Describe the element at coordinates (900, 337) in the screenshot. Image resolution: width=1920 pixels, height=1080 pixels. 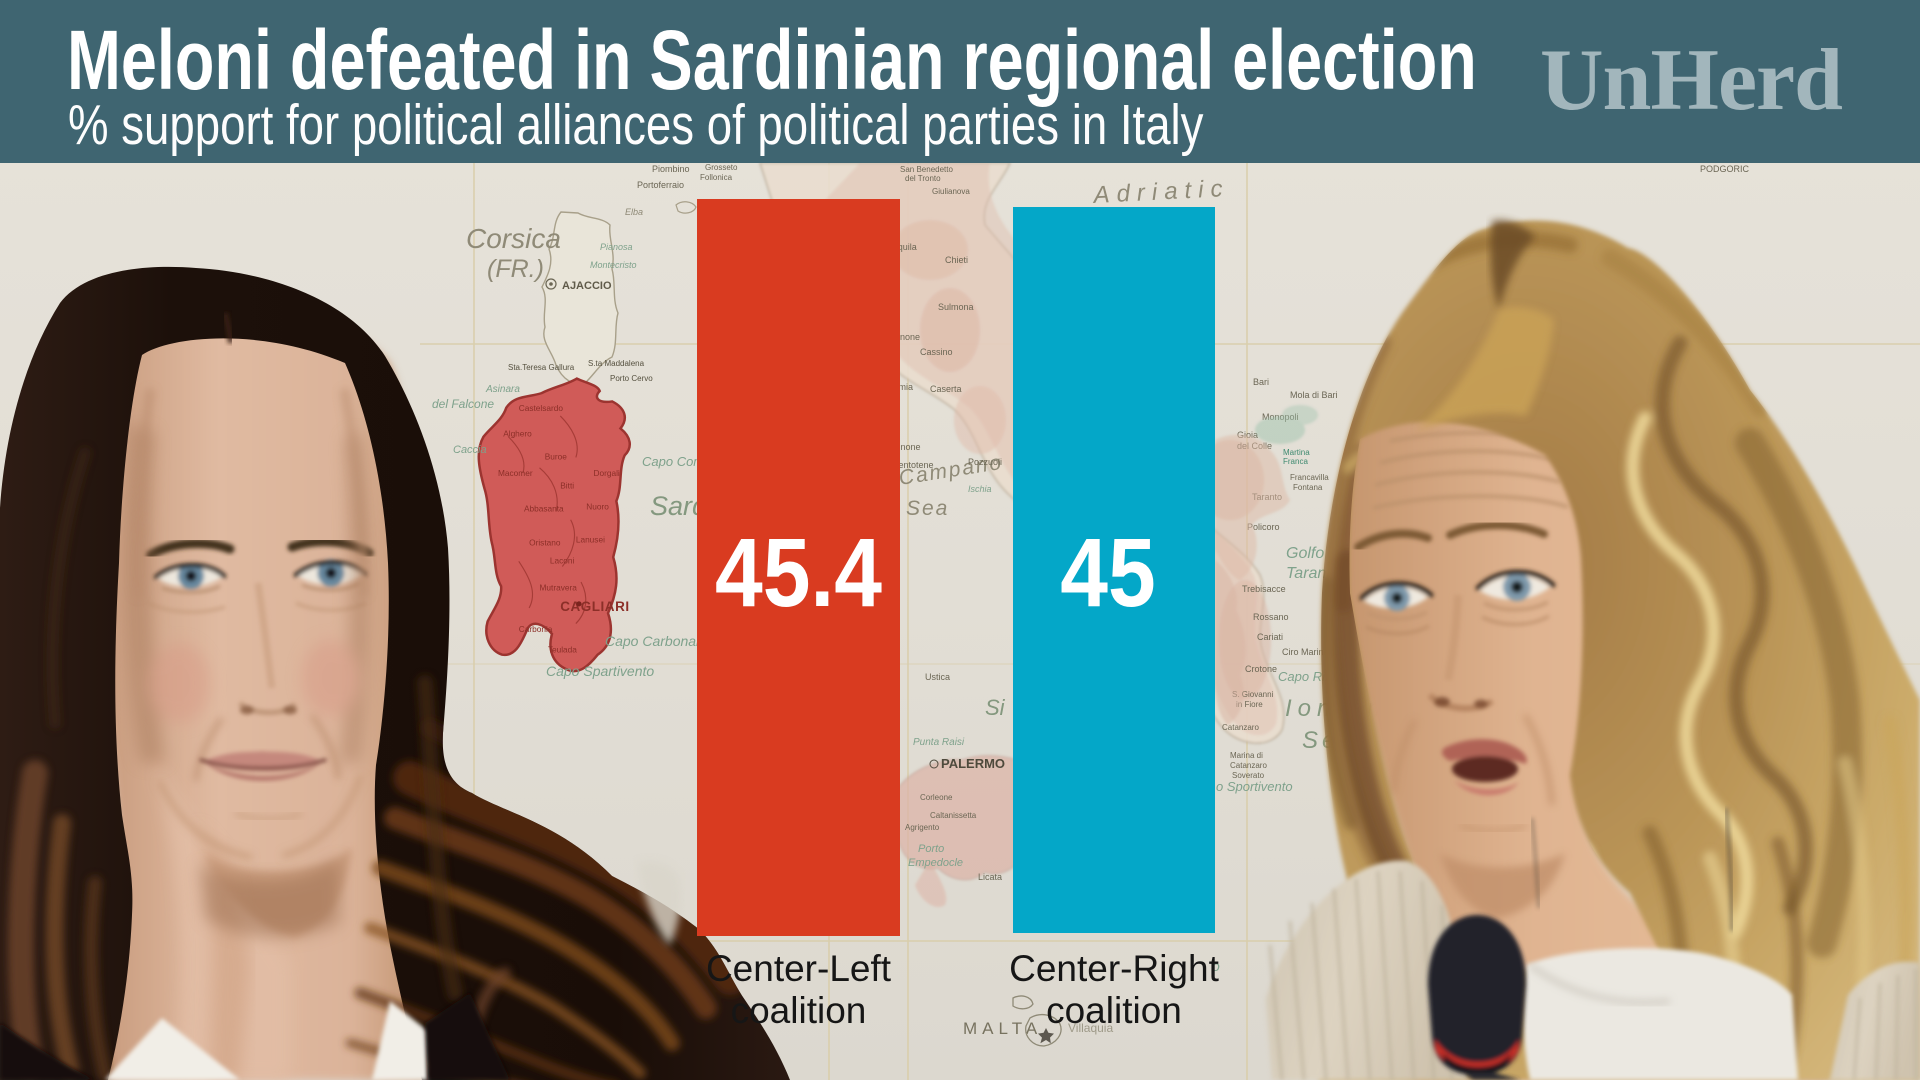
I see `svg-text: Frosinone` at that location.